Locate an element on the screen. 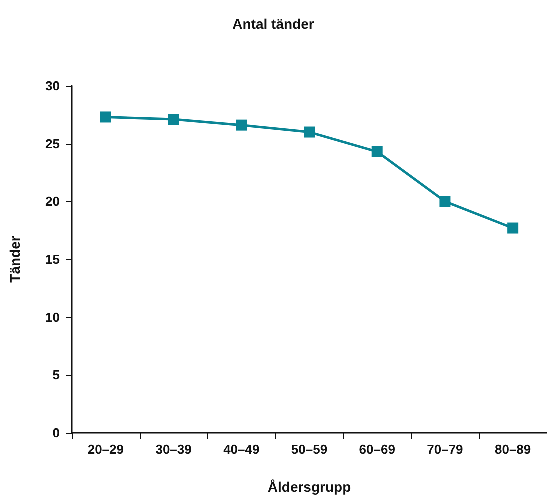  chart-title: Antal tänder is located at coordinates (273, 24).